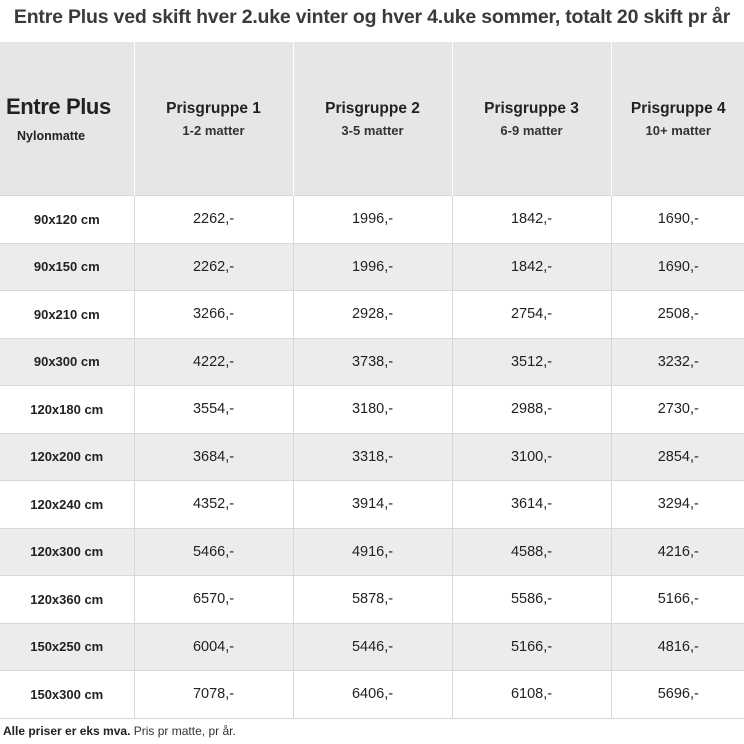 This screenshot has width=744, height=744. I want to click on price-group-name: Prisgruppe 1, so click(213, 108).